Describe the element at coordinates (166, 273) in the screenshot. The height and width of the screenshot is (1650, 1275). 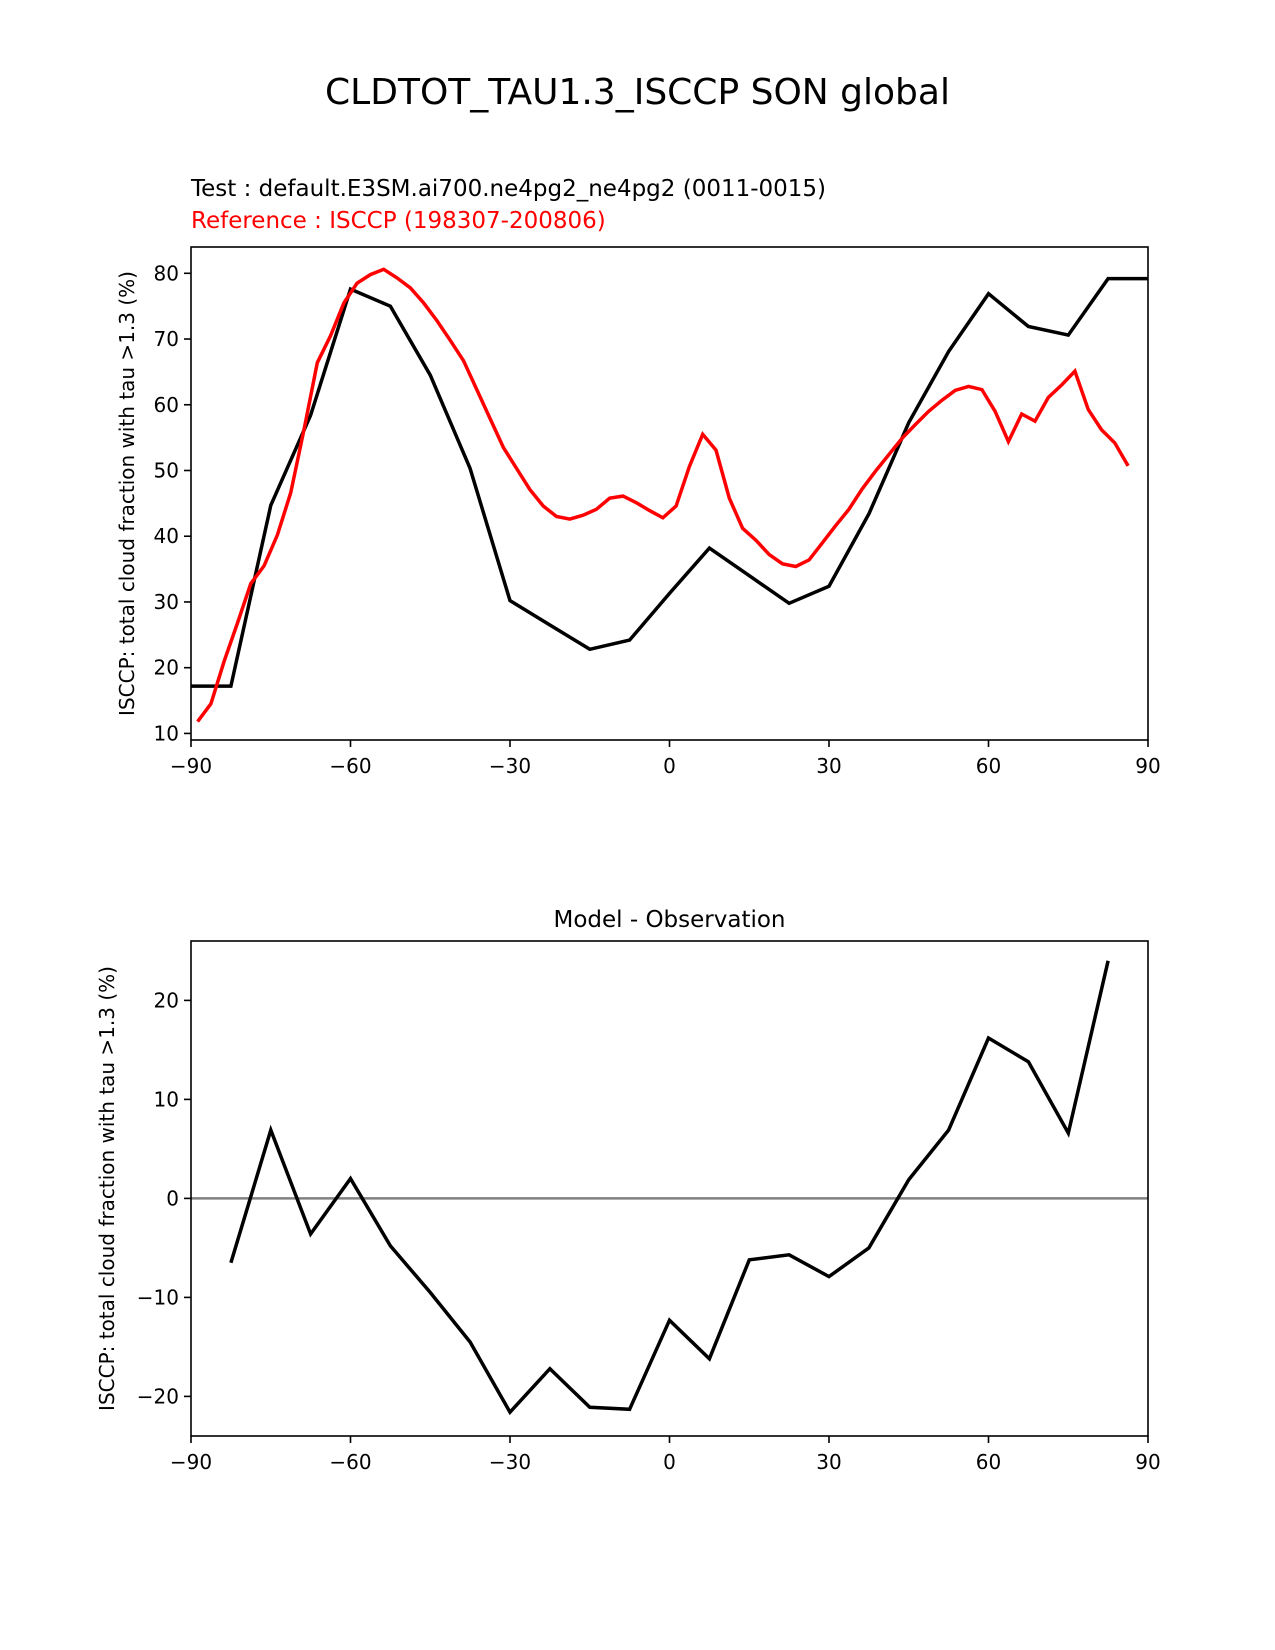
I see `top-y-tick-label: 80` at that location.